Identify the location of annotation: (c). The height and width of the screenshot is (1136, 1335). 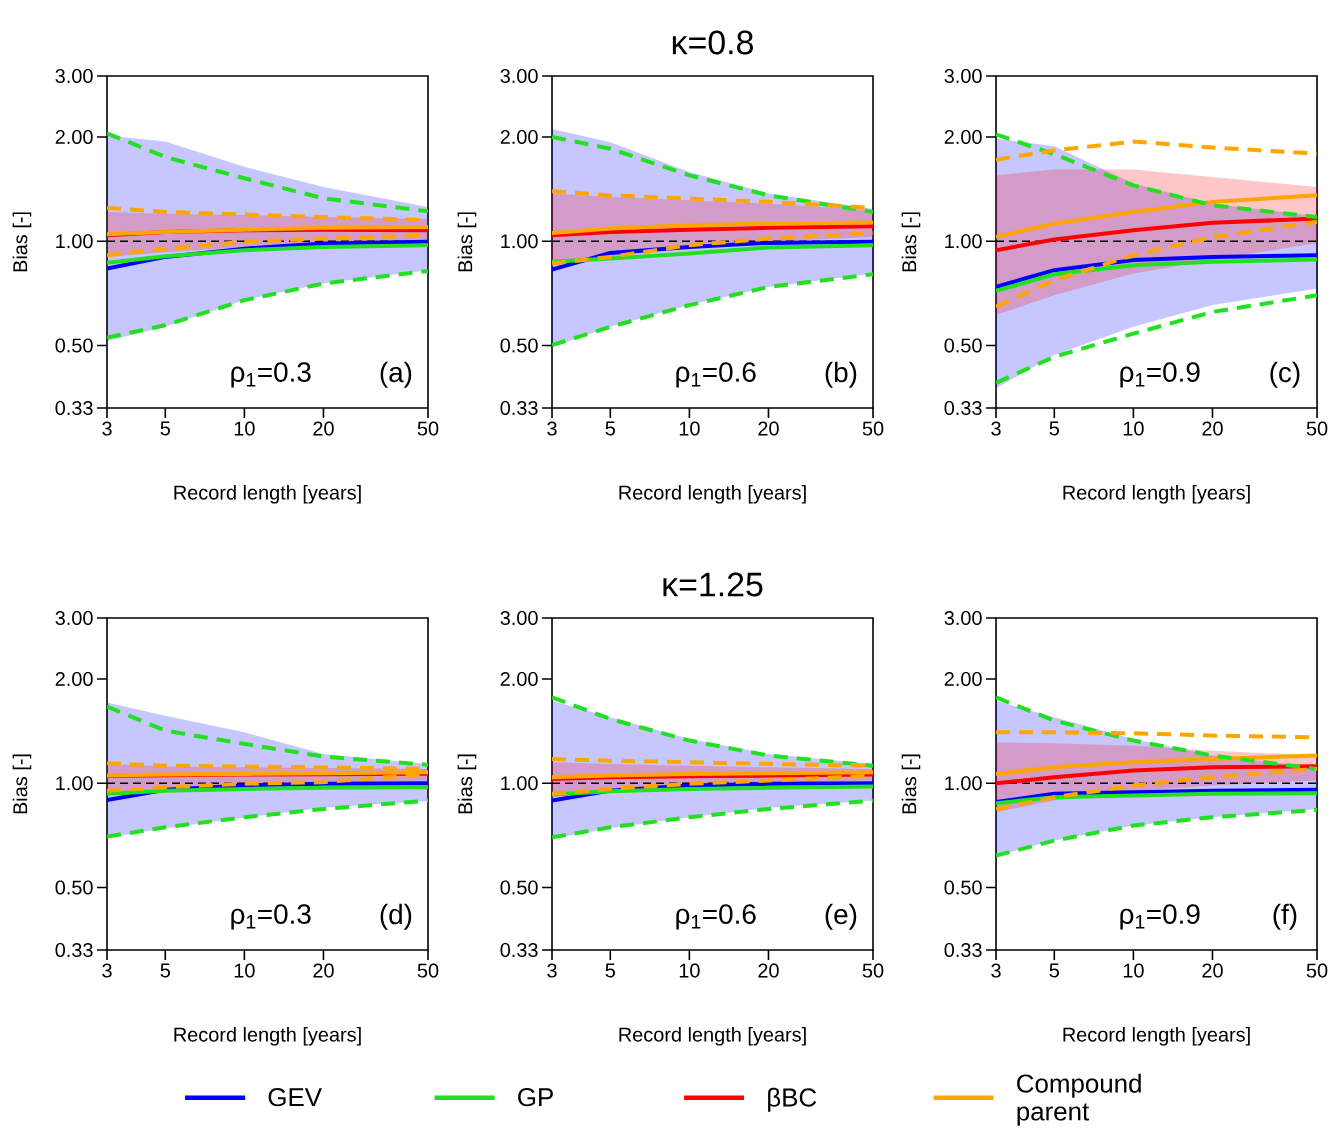
(1285, 374).